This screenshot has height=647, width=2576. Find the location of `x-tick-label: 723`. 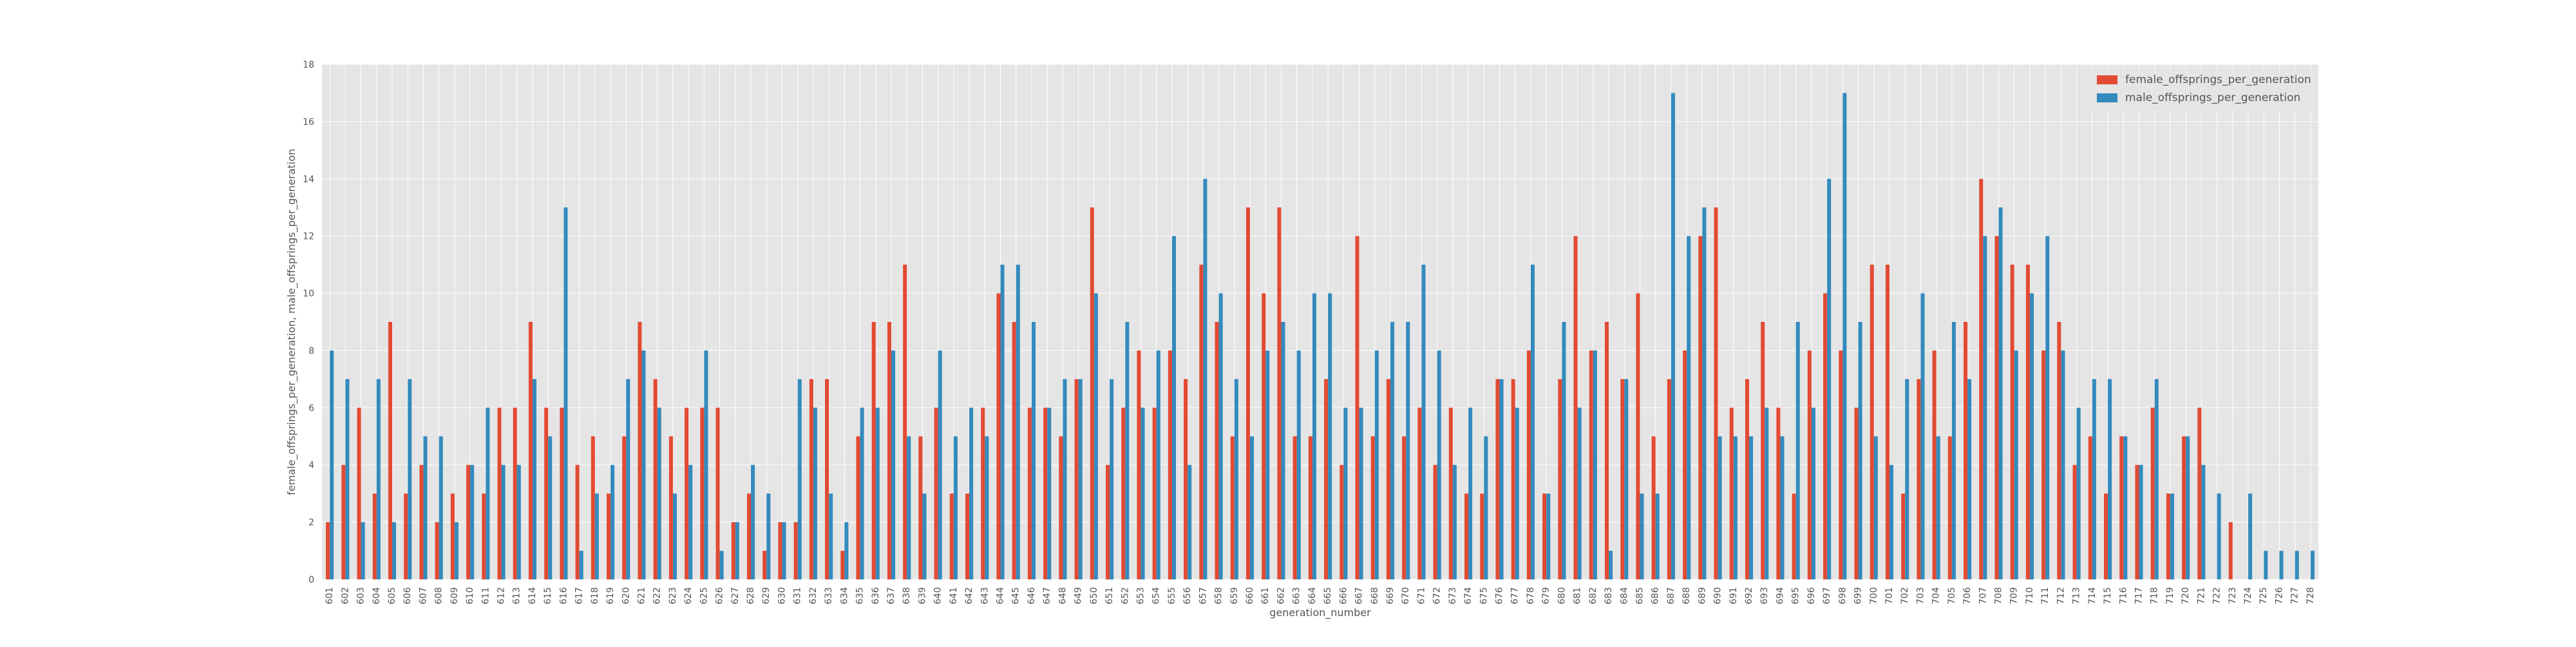

x-tick-label: 723 is located at coordinates (2233, 596).